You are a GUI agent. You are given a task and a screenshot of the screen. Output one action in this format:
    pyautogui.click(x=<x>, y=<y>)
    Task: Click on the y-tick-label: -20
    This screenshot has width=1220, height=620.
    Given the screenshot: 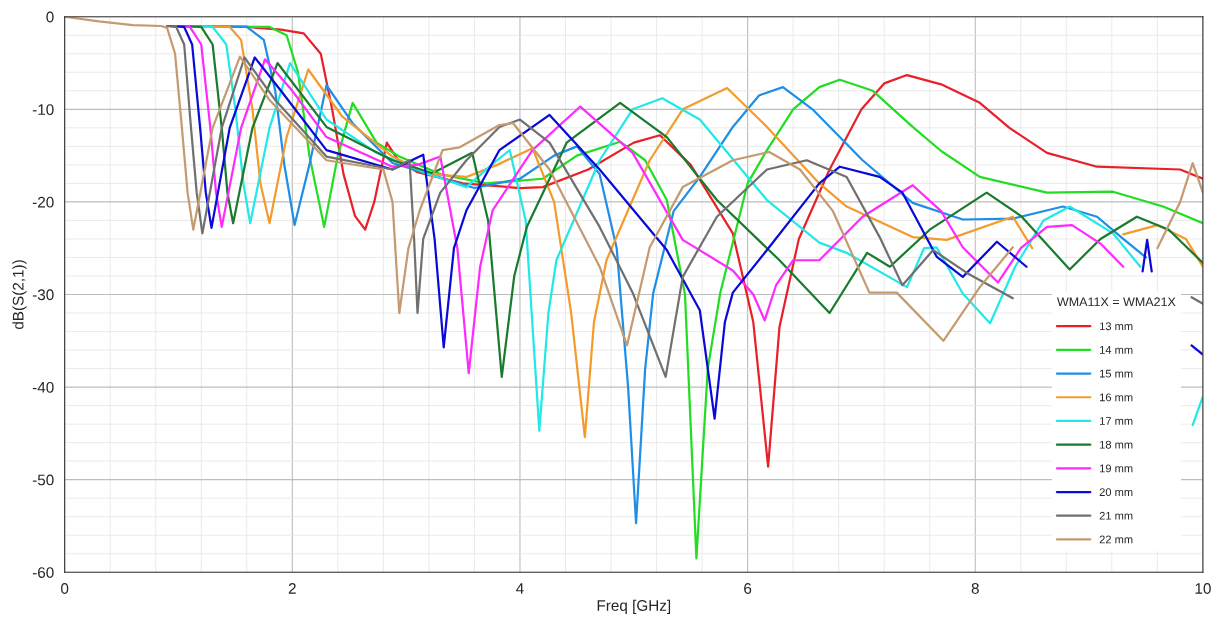 What is the action you would take?
    pyautogui.click(x=43, y=202)
    